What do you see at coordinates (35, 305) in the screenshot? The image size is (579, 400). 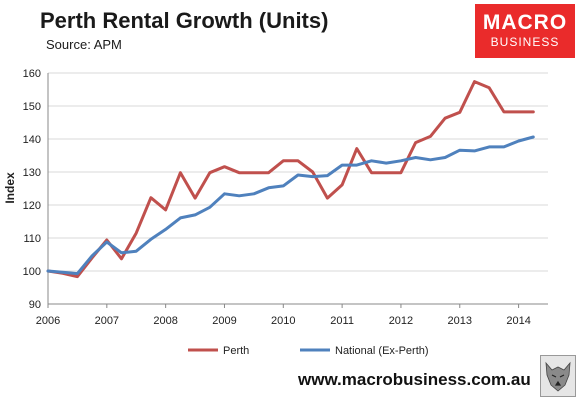 I see `y-tick-label: 90` at bounding box center [35, 305].